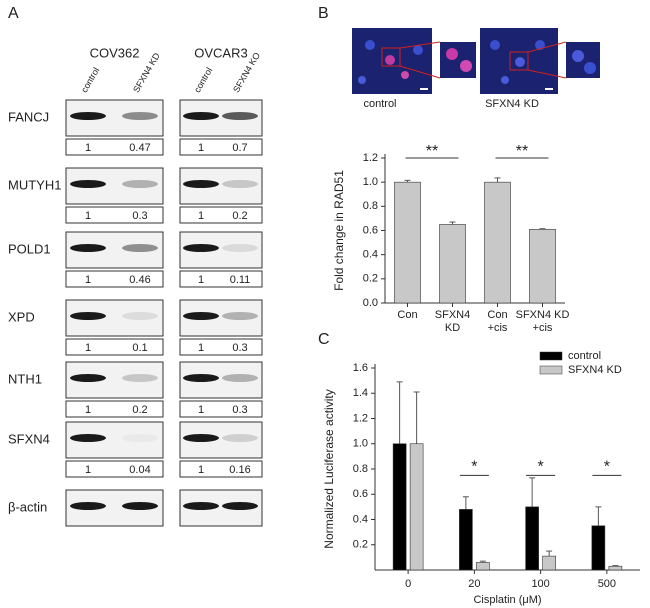 Image resolution: width=650 pixels, height=608 pixels. What do you see at coordinates (452, 321) in the screenshot?
I see `x-tick-label: SFXN4 KD` at bounding box center [452, 321].